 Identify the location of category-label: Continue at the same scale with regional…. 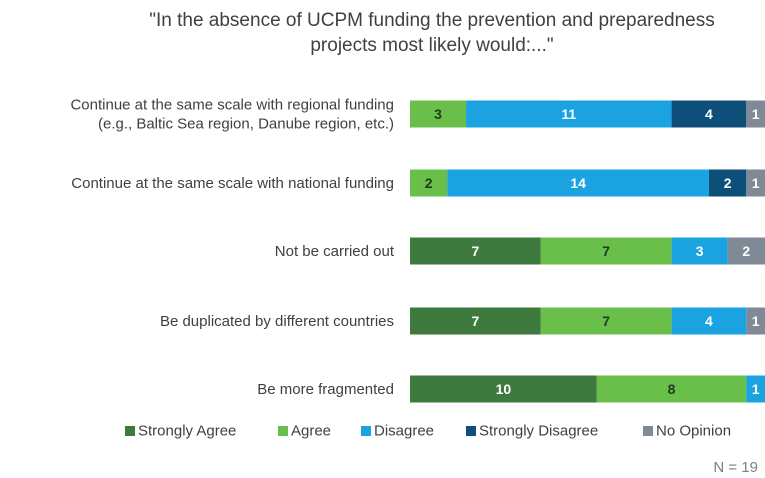
(232, 105).